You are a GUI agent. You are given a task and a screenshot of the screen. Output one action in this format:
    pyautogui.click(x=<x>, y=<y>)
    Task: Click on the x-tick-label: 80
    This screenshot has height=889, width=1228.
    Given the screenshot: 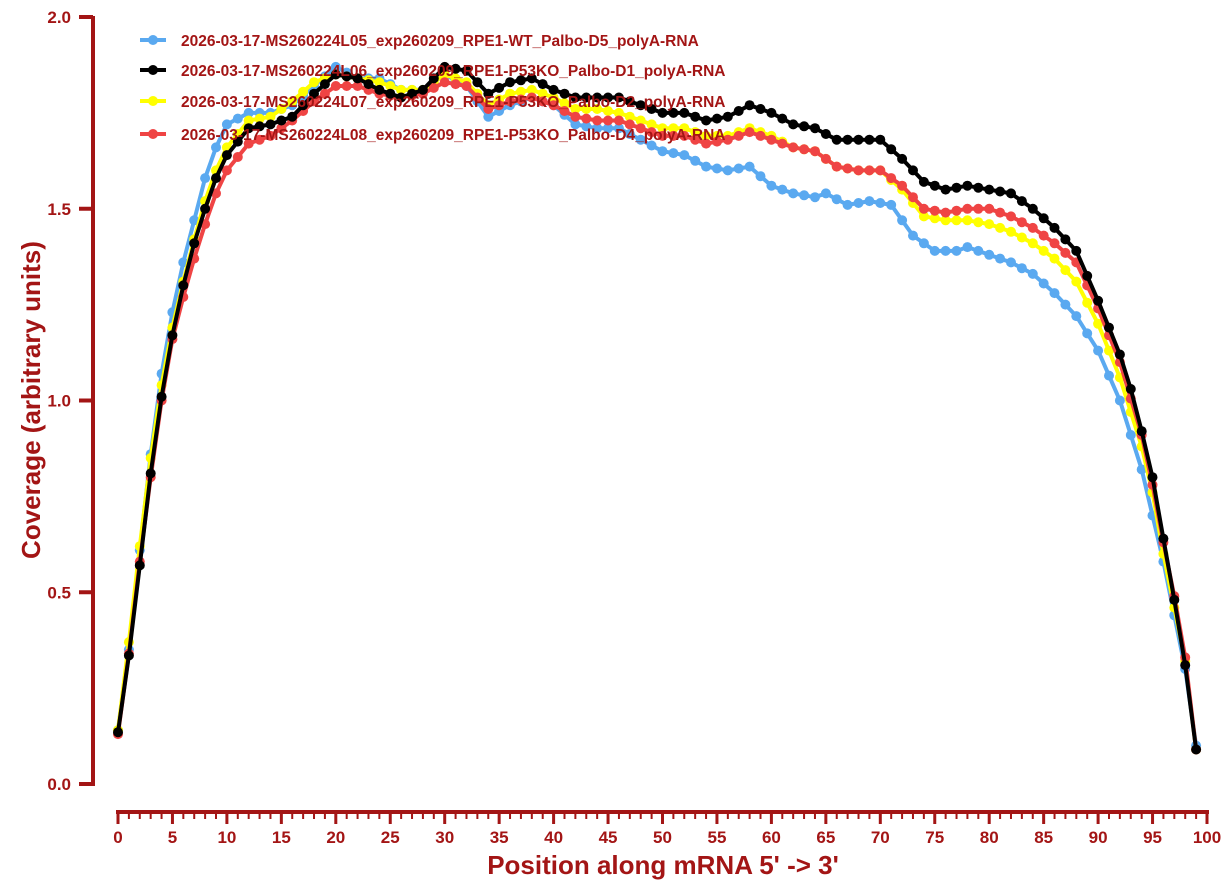 What is the action you would take?
    pyautogui.click(x=989, y=837)
    